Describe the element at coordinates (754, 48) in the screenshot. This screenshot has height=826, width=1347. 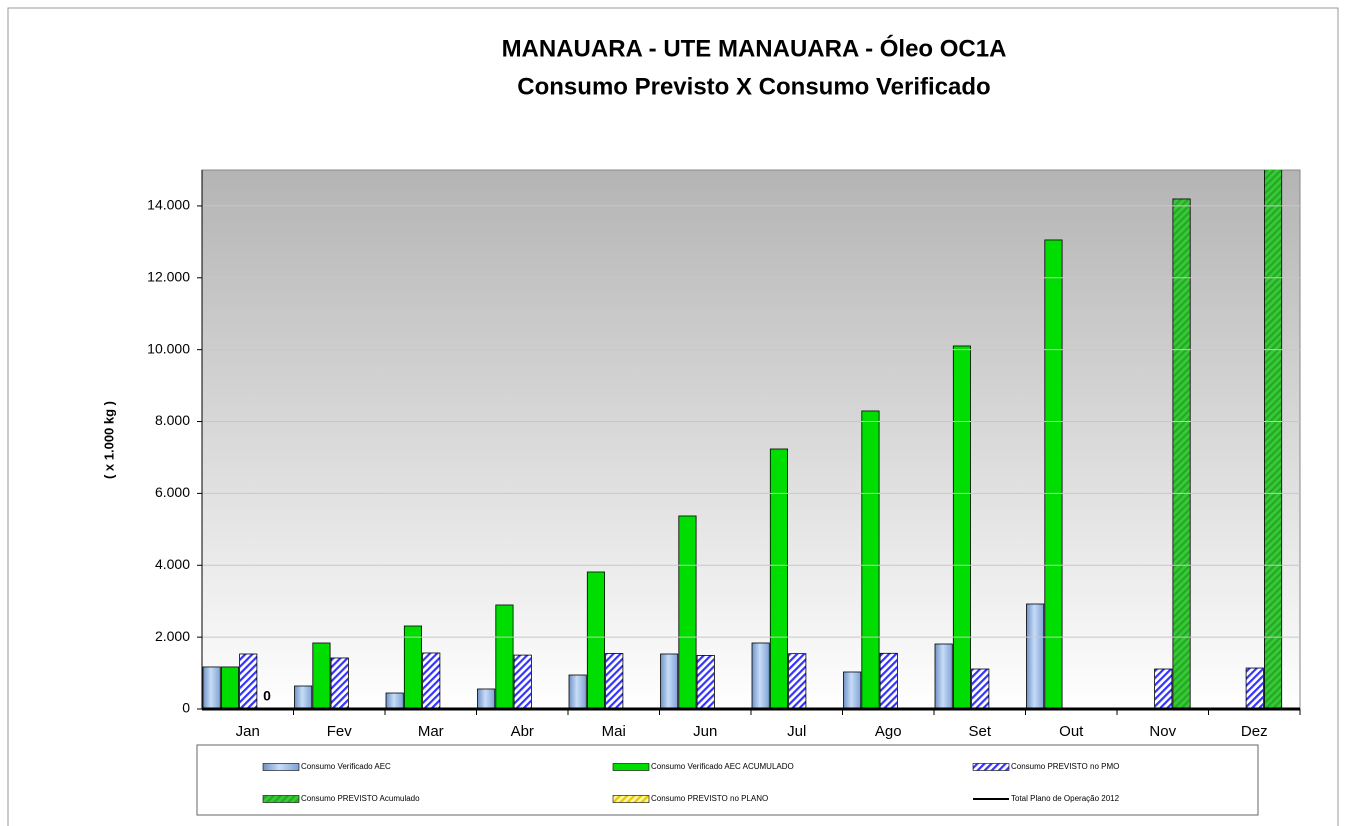
I see `chart-title: MANAUARA - UTE MANAUARA - Óleo OC1A` at that location.